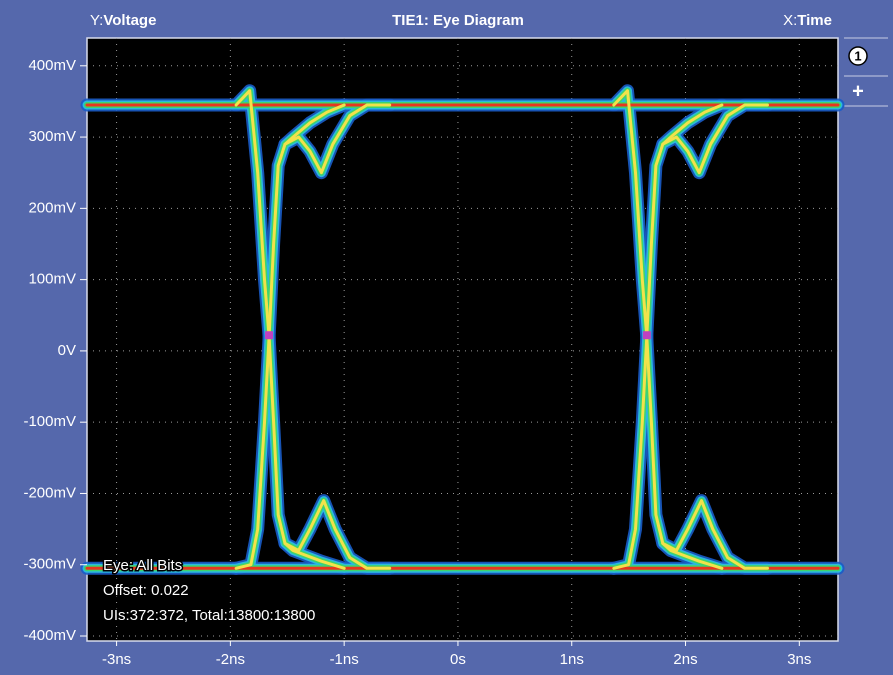 This screenshot has height=675, width=893. What do you see at coordinates (685, 659) in the screenshot?
I see `x-tick-label: 2ns` at bounding box center [685, 659].